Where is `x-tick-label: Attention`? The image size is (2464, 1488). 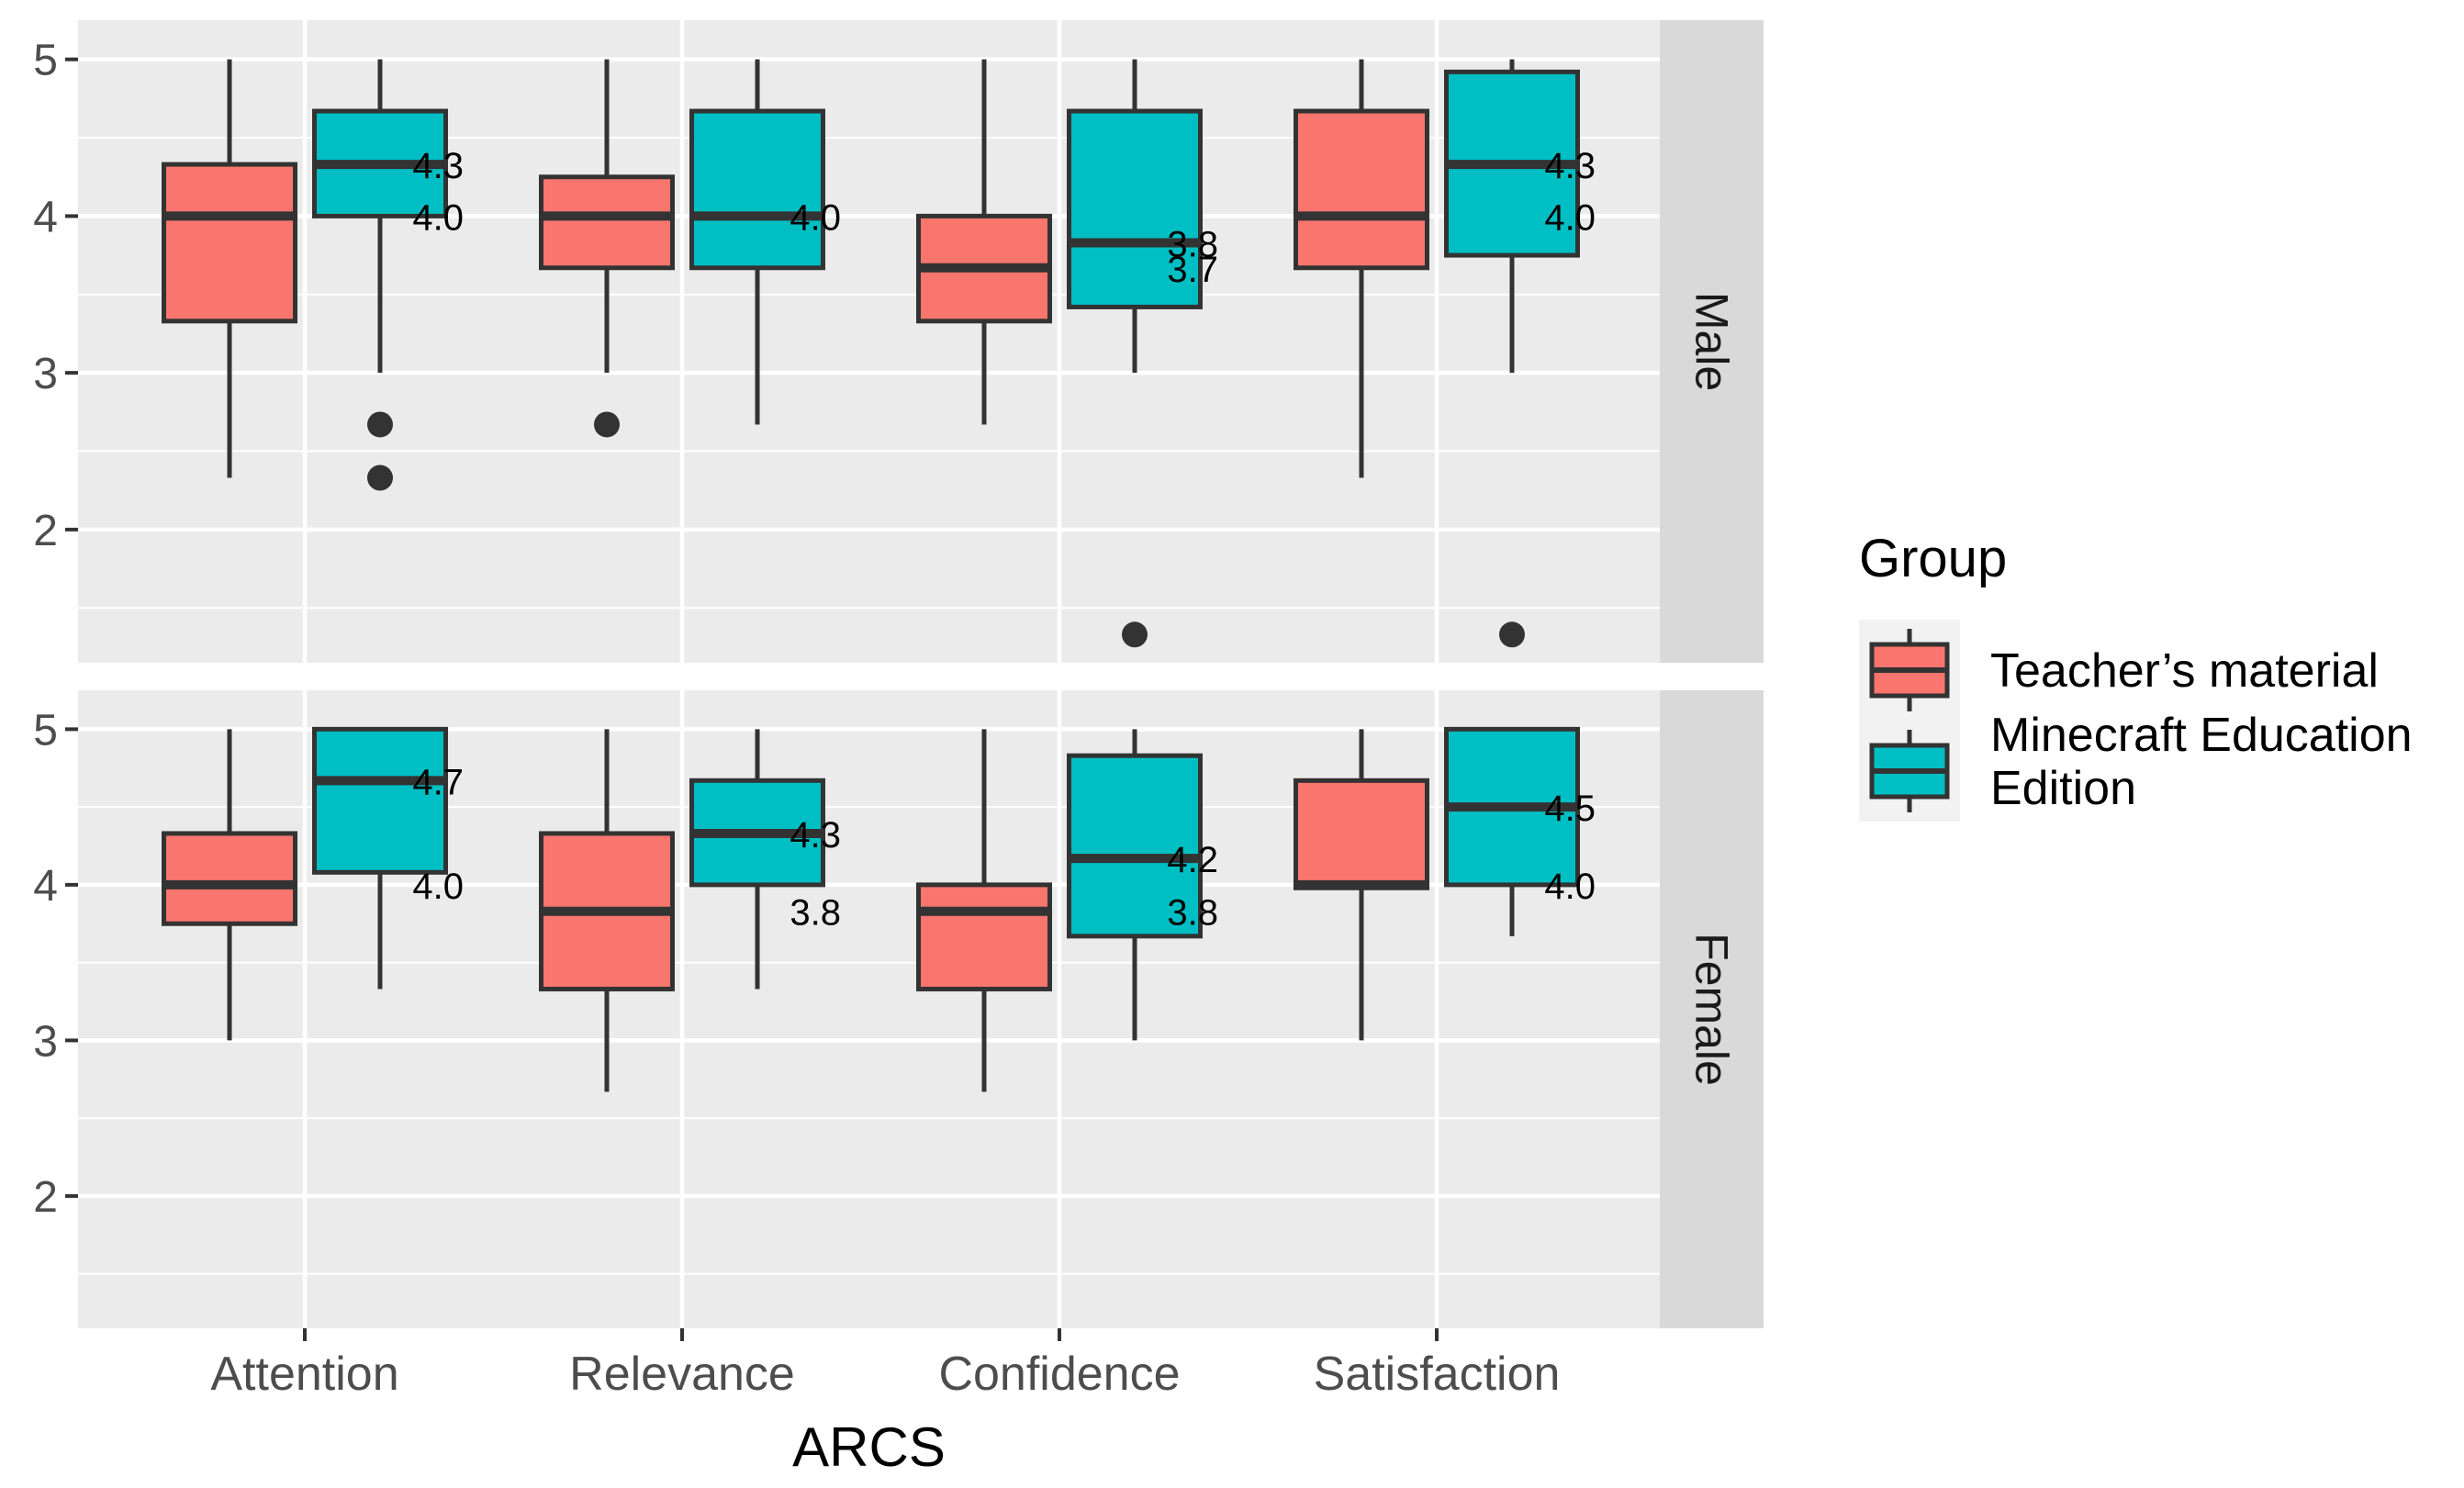
x-tick-label: Attention is located at coordinates (304, 1374).